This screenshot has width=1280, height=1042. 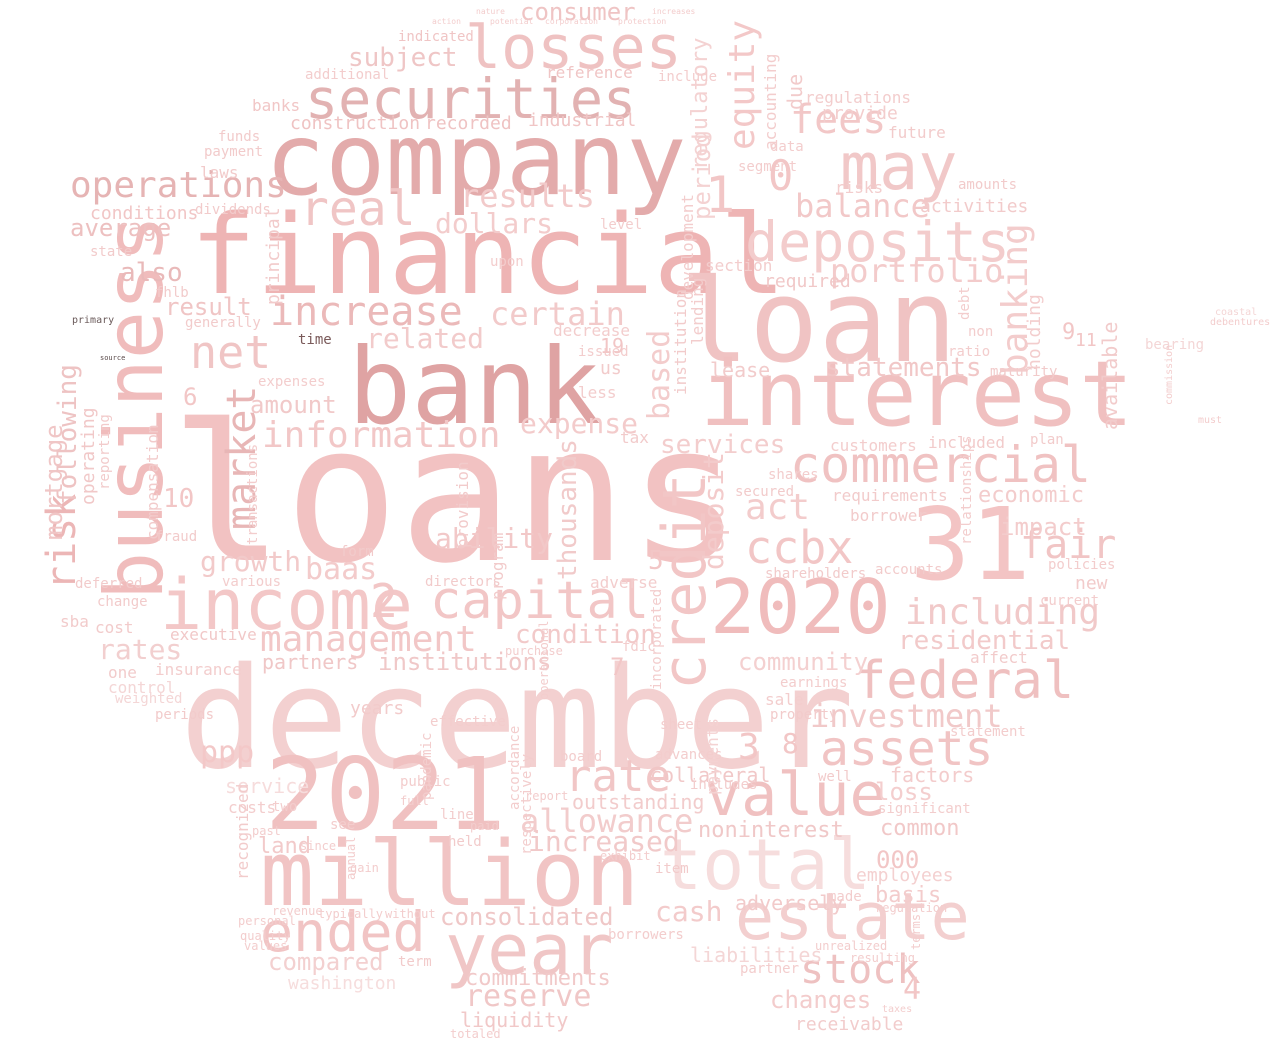 What do you see at coordinates (592, 330) in the screenshot?
I see `cloud-word: decrease` at bounding box center [592, 330].